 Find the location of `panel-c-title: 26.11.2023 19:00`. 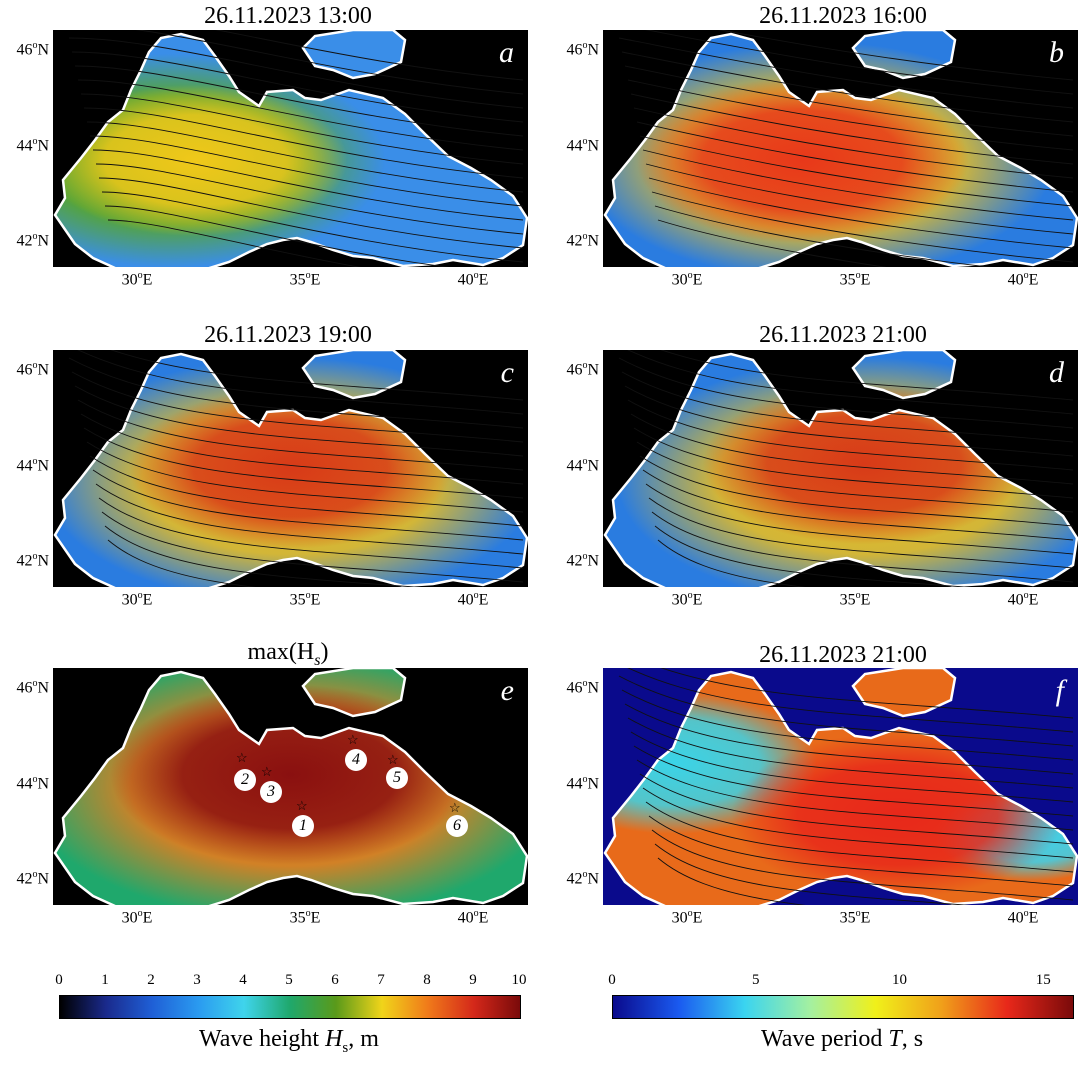

panel-c-title: 26.11.2023 19:00 is located at coordinates (288, 335).